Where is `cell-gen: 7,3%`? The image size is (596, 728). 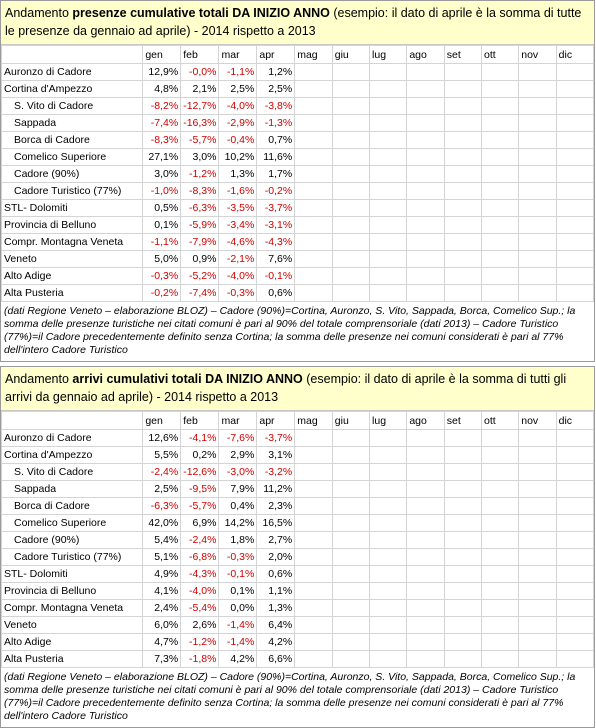 cell-gen: 7,3% is located at coordinates (162, 659).